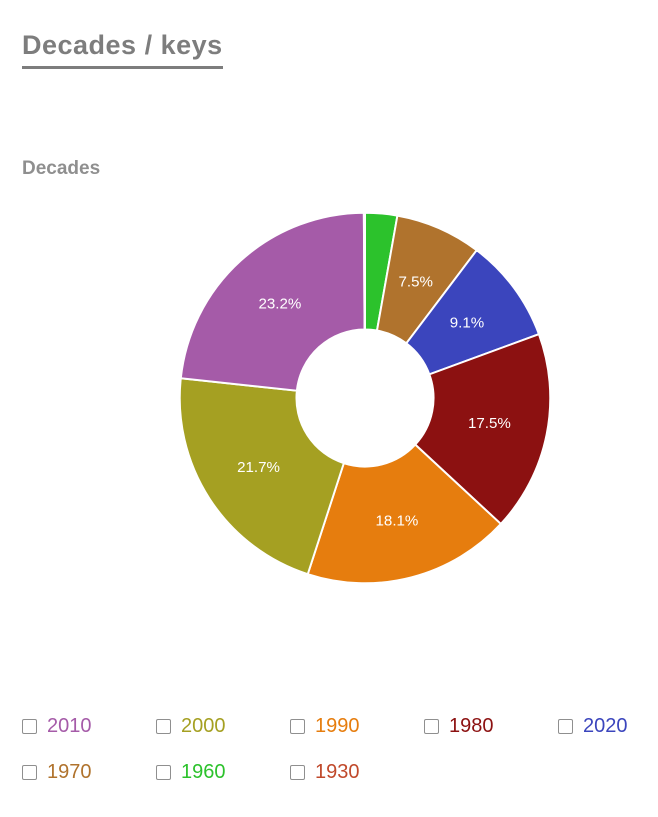 The width and height of the screenshot is (658, 817). I want to click on pie-slice-2010, so click(272, 301).